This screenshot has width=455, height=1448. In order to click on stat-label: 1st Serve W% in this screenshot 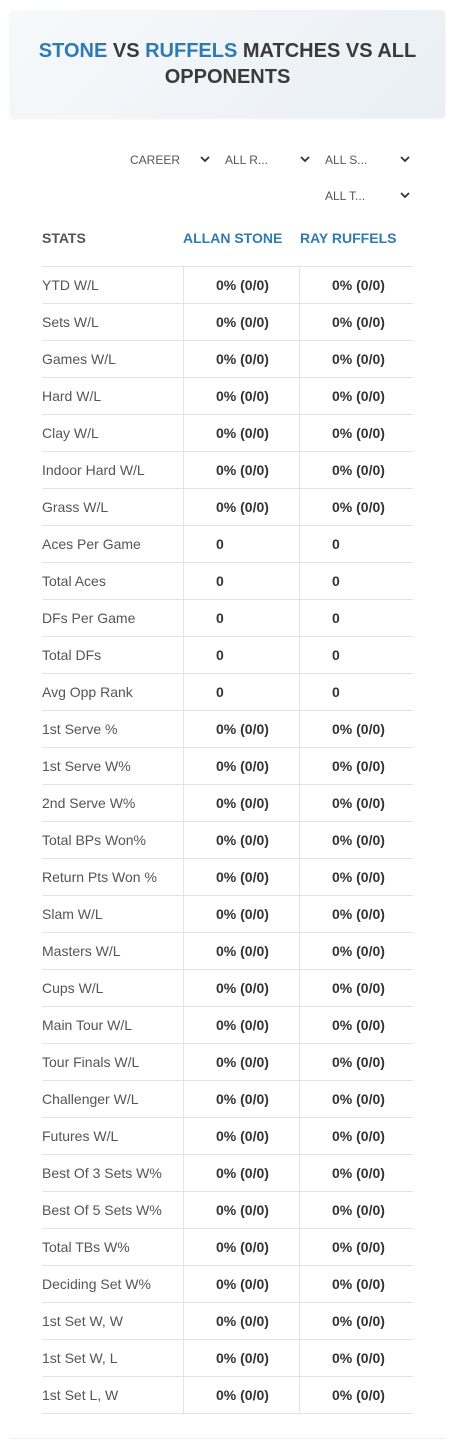, I will do `click(86, 766)`.